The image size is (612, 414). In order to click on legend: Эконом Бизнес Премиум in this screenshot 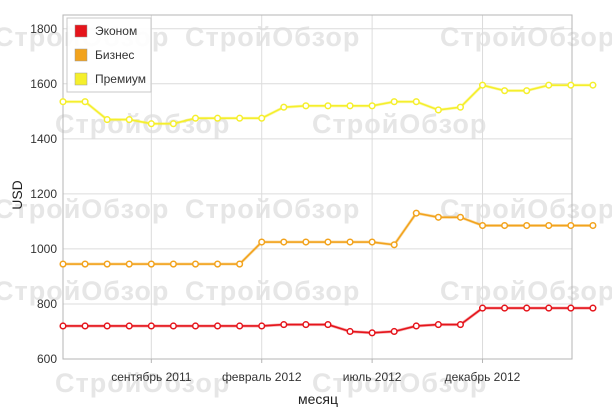, I will do `click(109, 55)`.